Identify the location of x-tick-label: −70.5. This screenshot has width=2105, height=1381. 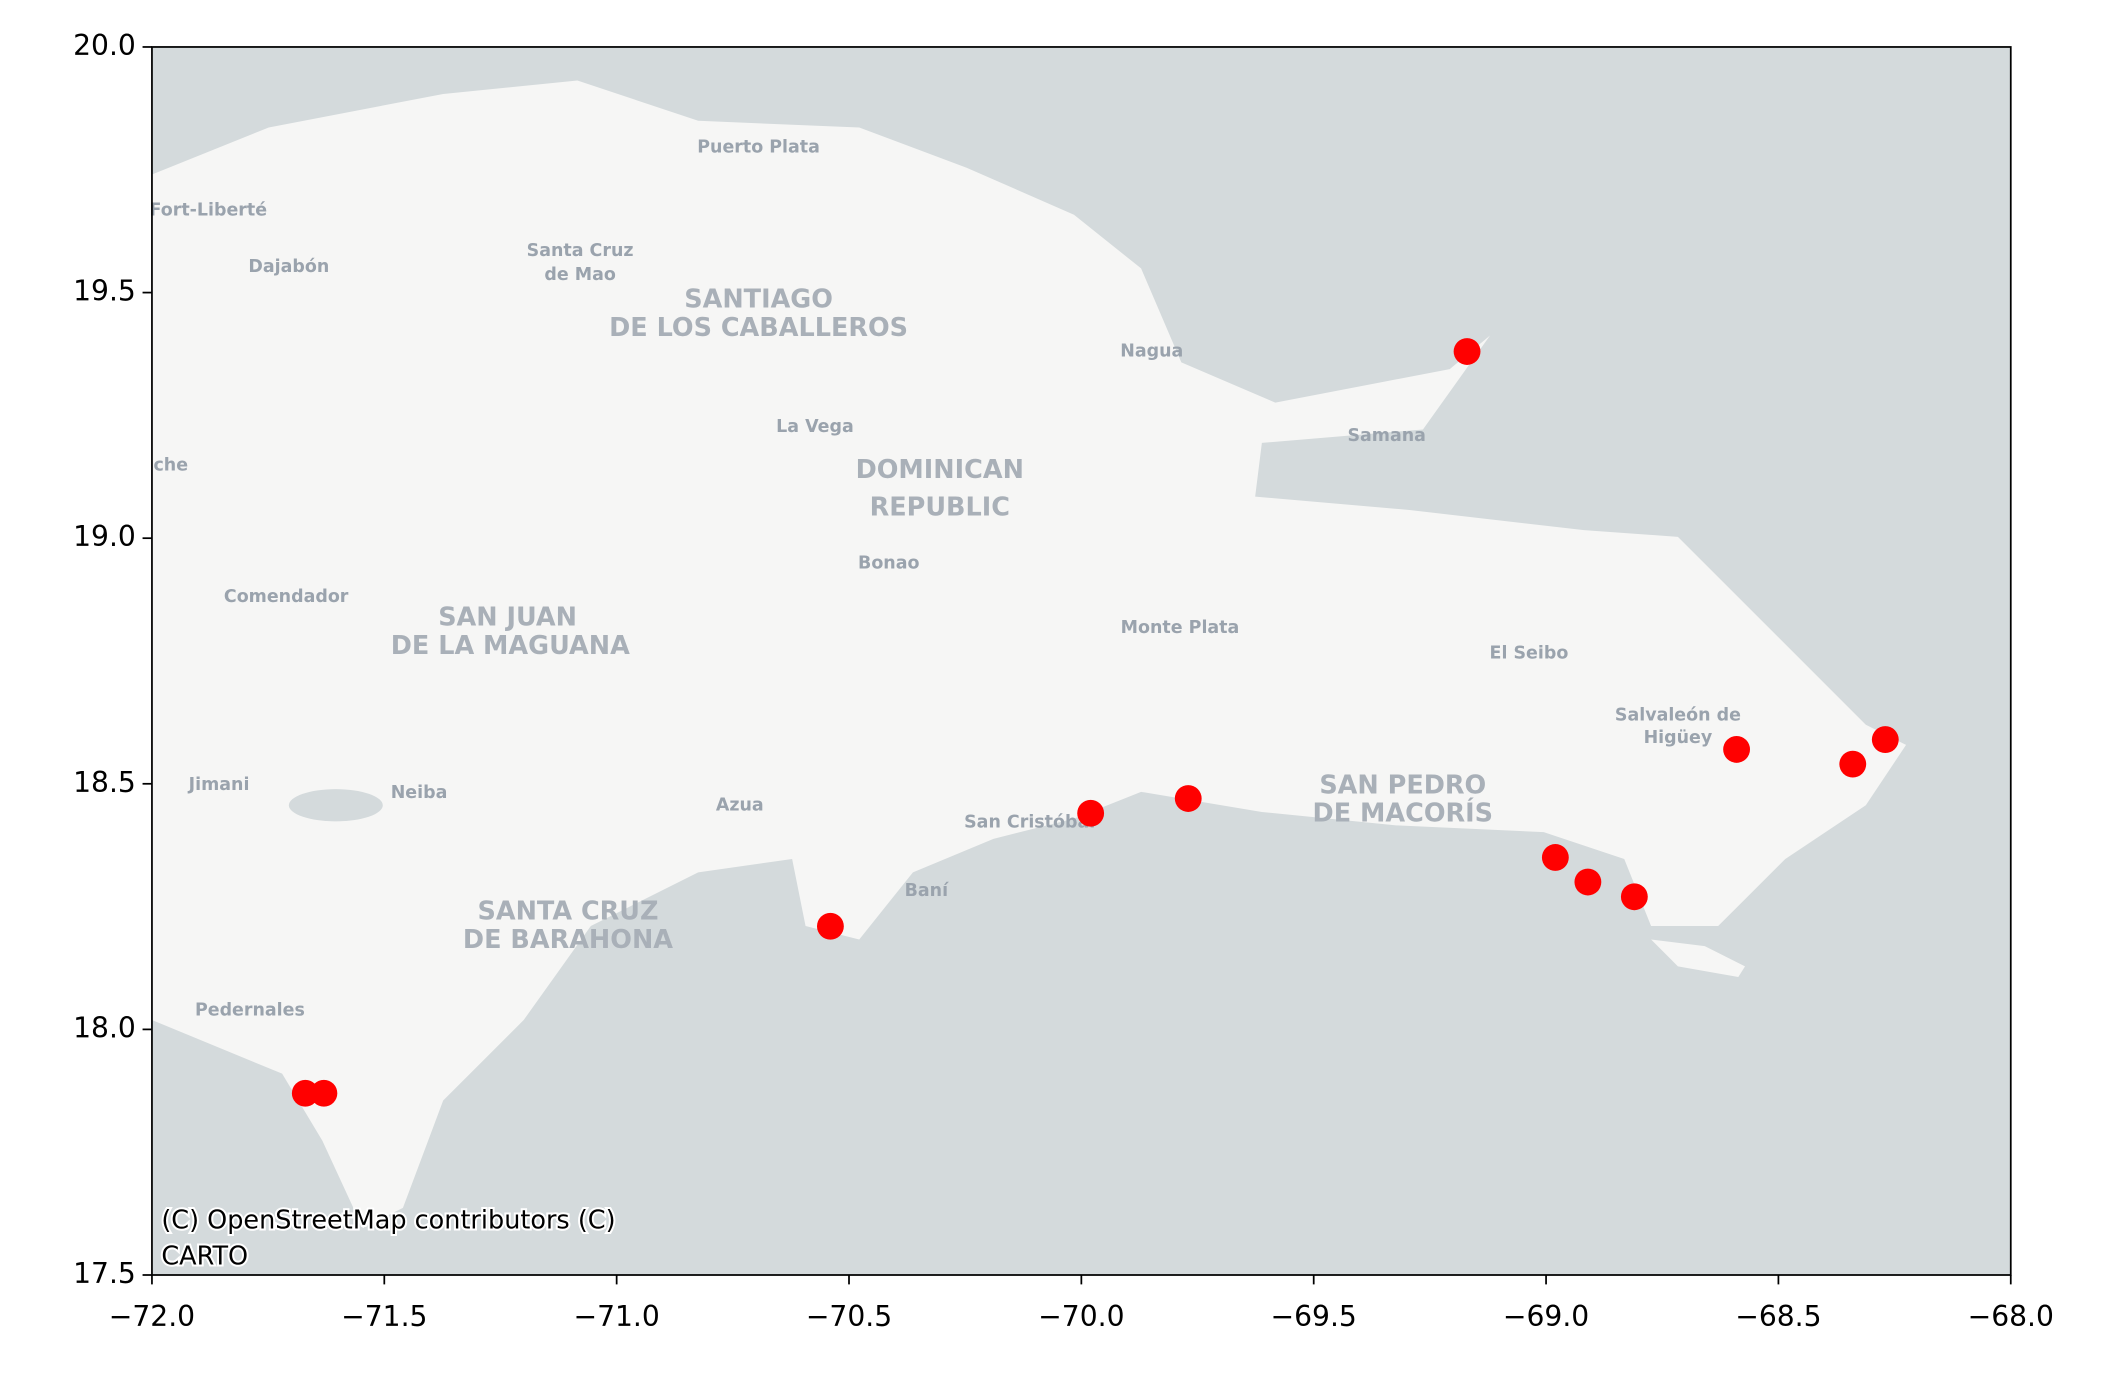
(849, 1316).